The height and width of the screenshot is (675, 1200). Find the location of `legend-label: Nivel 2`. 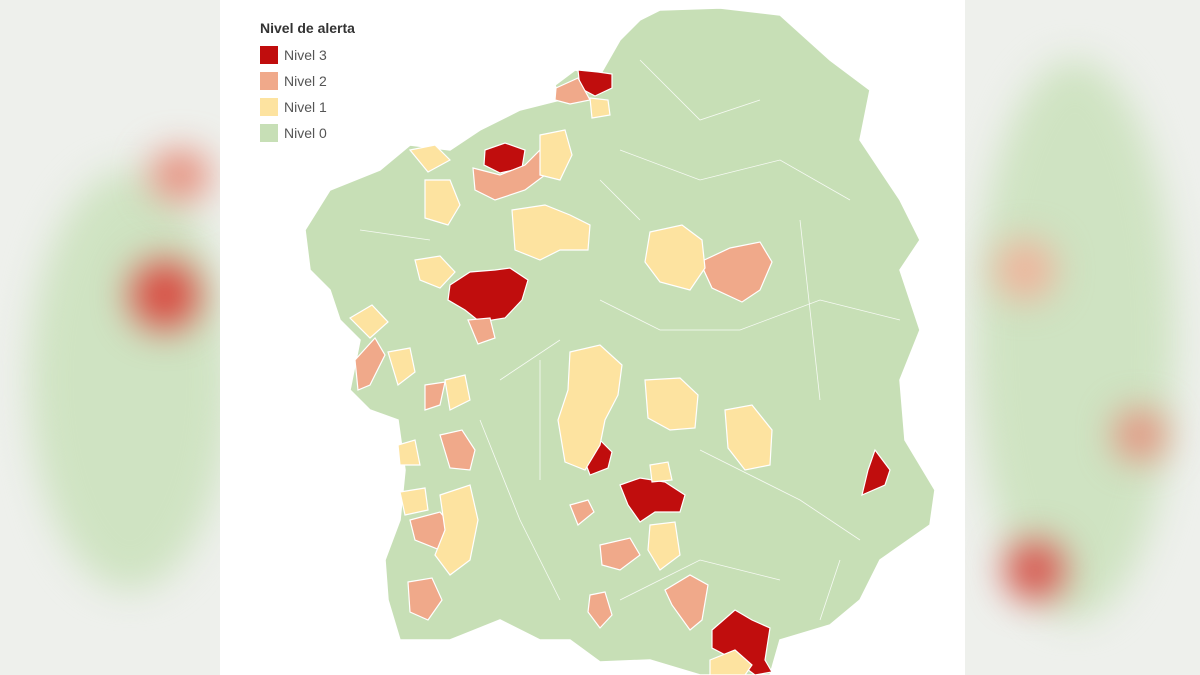

legend-label: Nivel 2 is located at coordinates (305, 81).